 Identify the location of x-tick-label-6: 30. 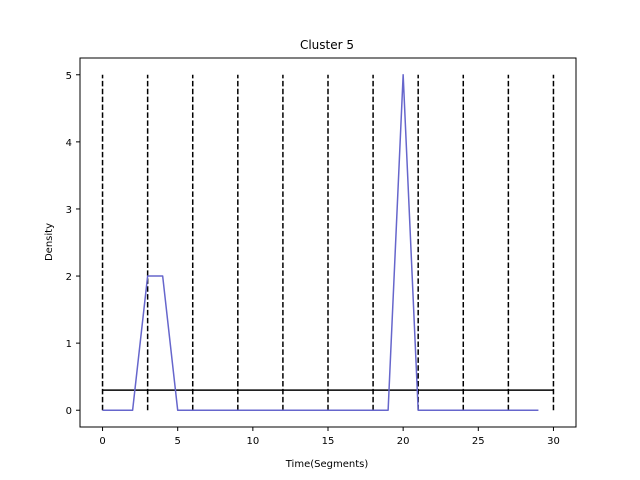
(553, 441).